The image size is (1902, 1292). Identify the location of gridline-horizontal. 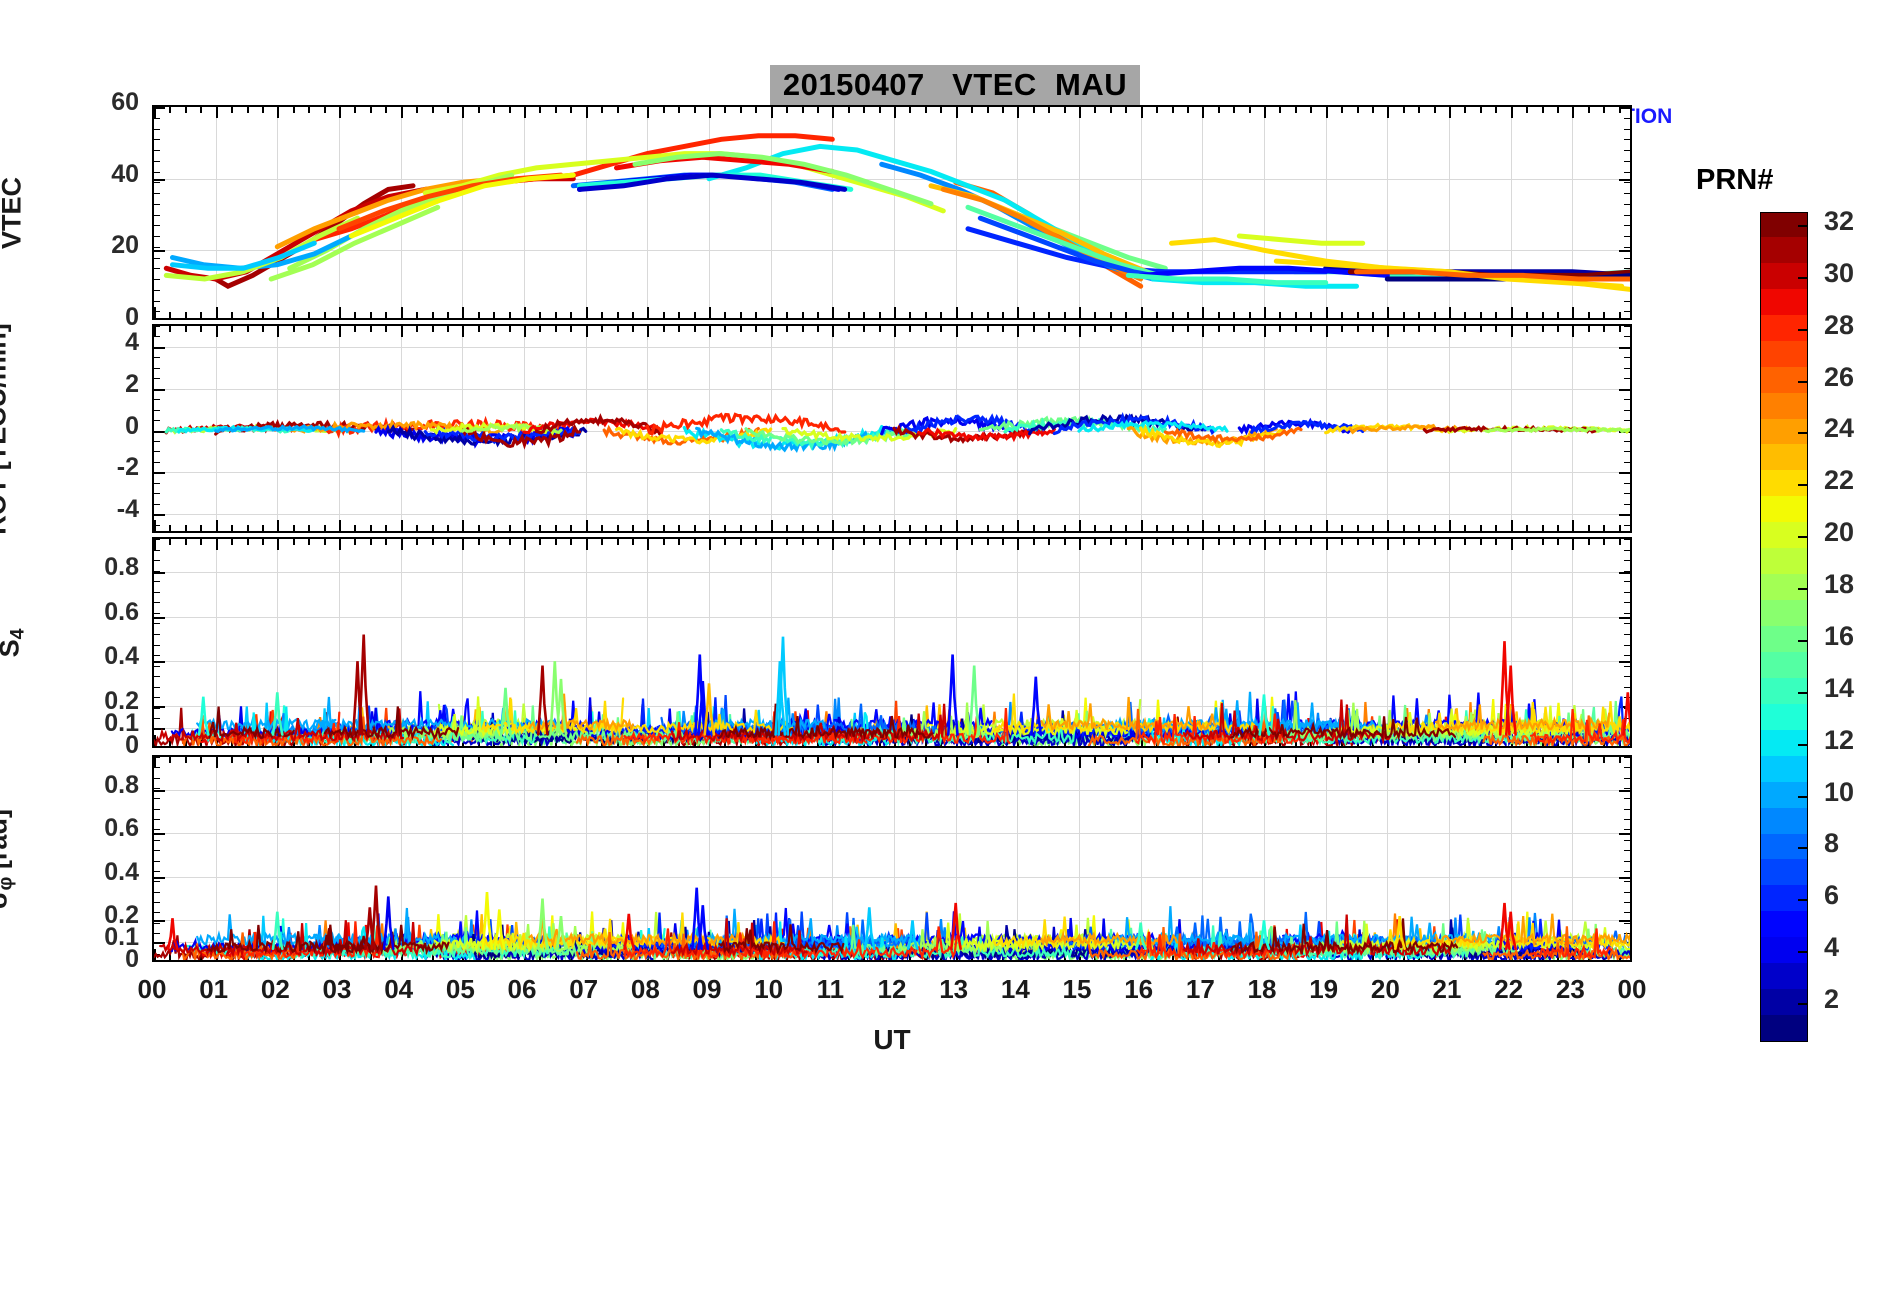
(892, 662).